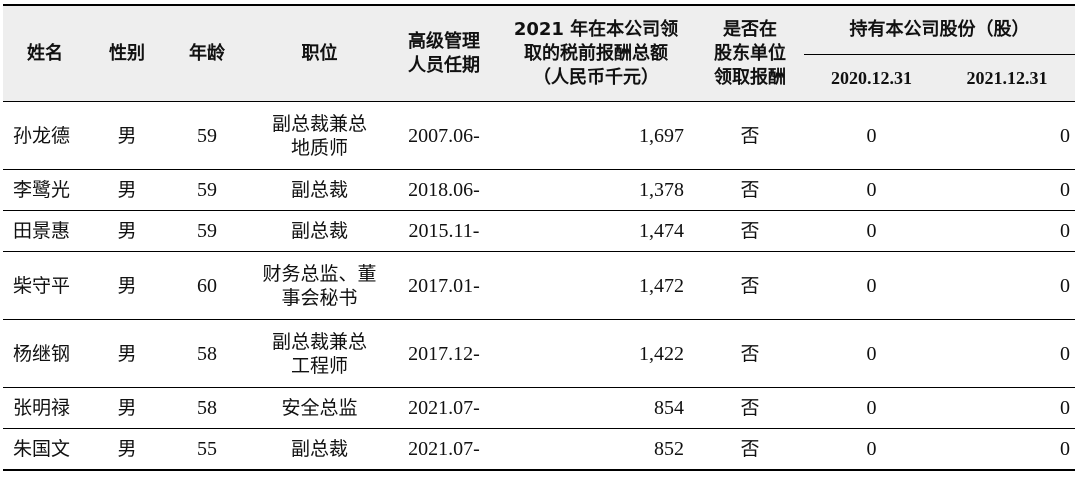 The width and height of the screenshot is (1080, 478). What do you see at coordinates (750, 53) in the screenshot?
I see `header-paid-by-shareholder: 是否在 股东单位 领取报酬` at bounding box center [750, 53].